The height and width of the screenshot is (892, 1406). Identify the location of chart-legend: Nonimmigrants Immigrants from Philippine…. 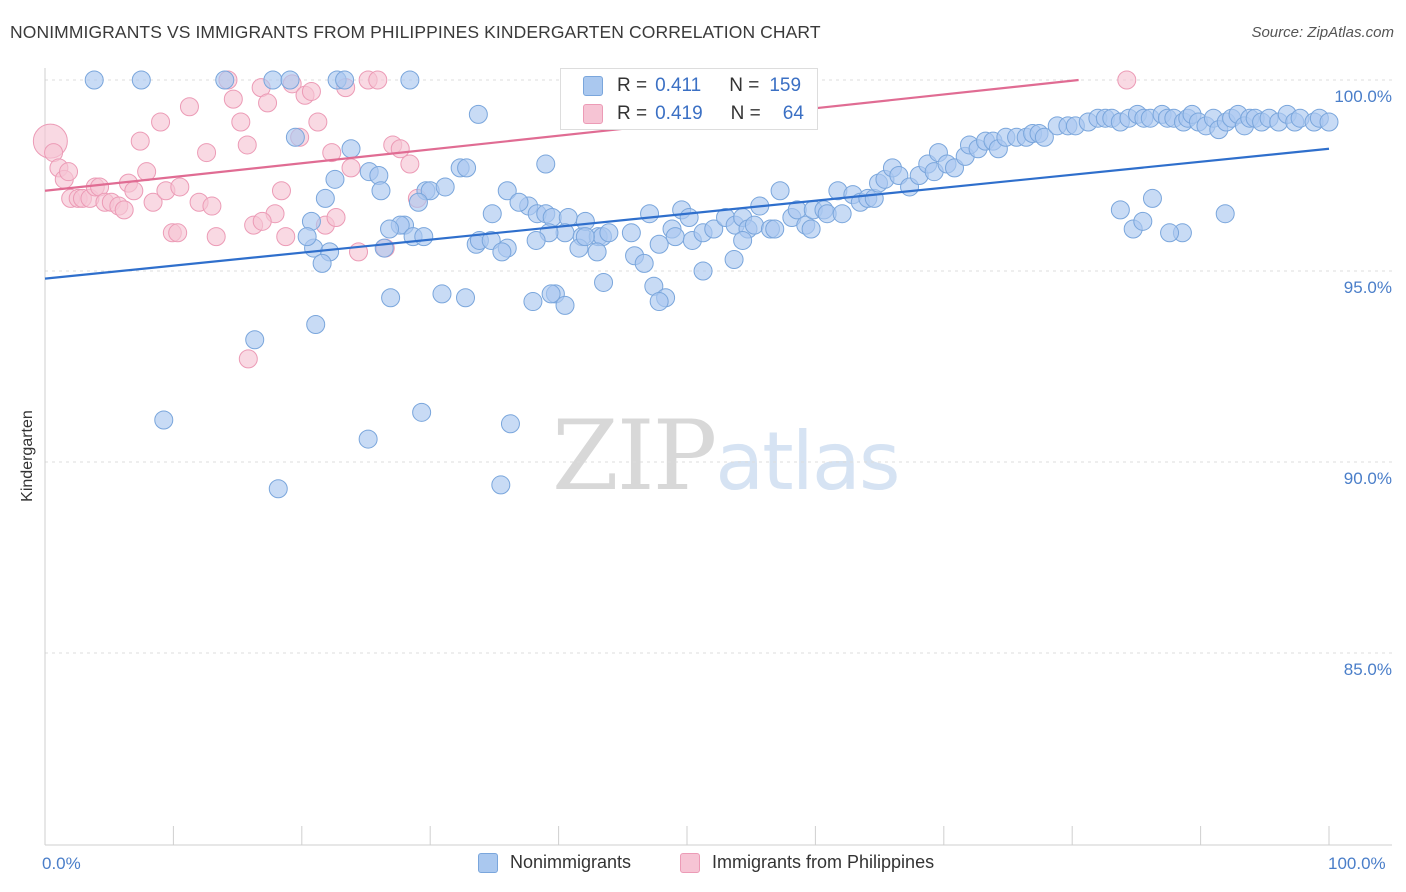
(703, 865).